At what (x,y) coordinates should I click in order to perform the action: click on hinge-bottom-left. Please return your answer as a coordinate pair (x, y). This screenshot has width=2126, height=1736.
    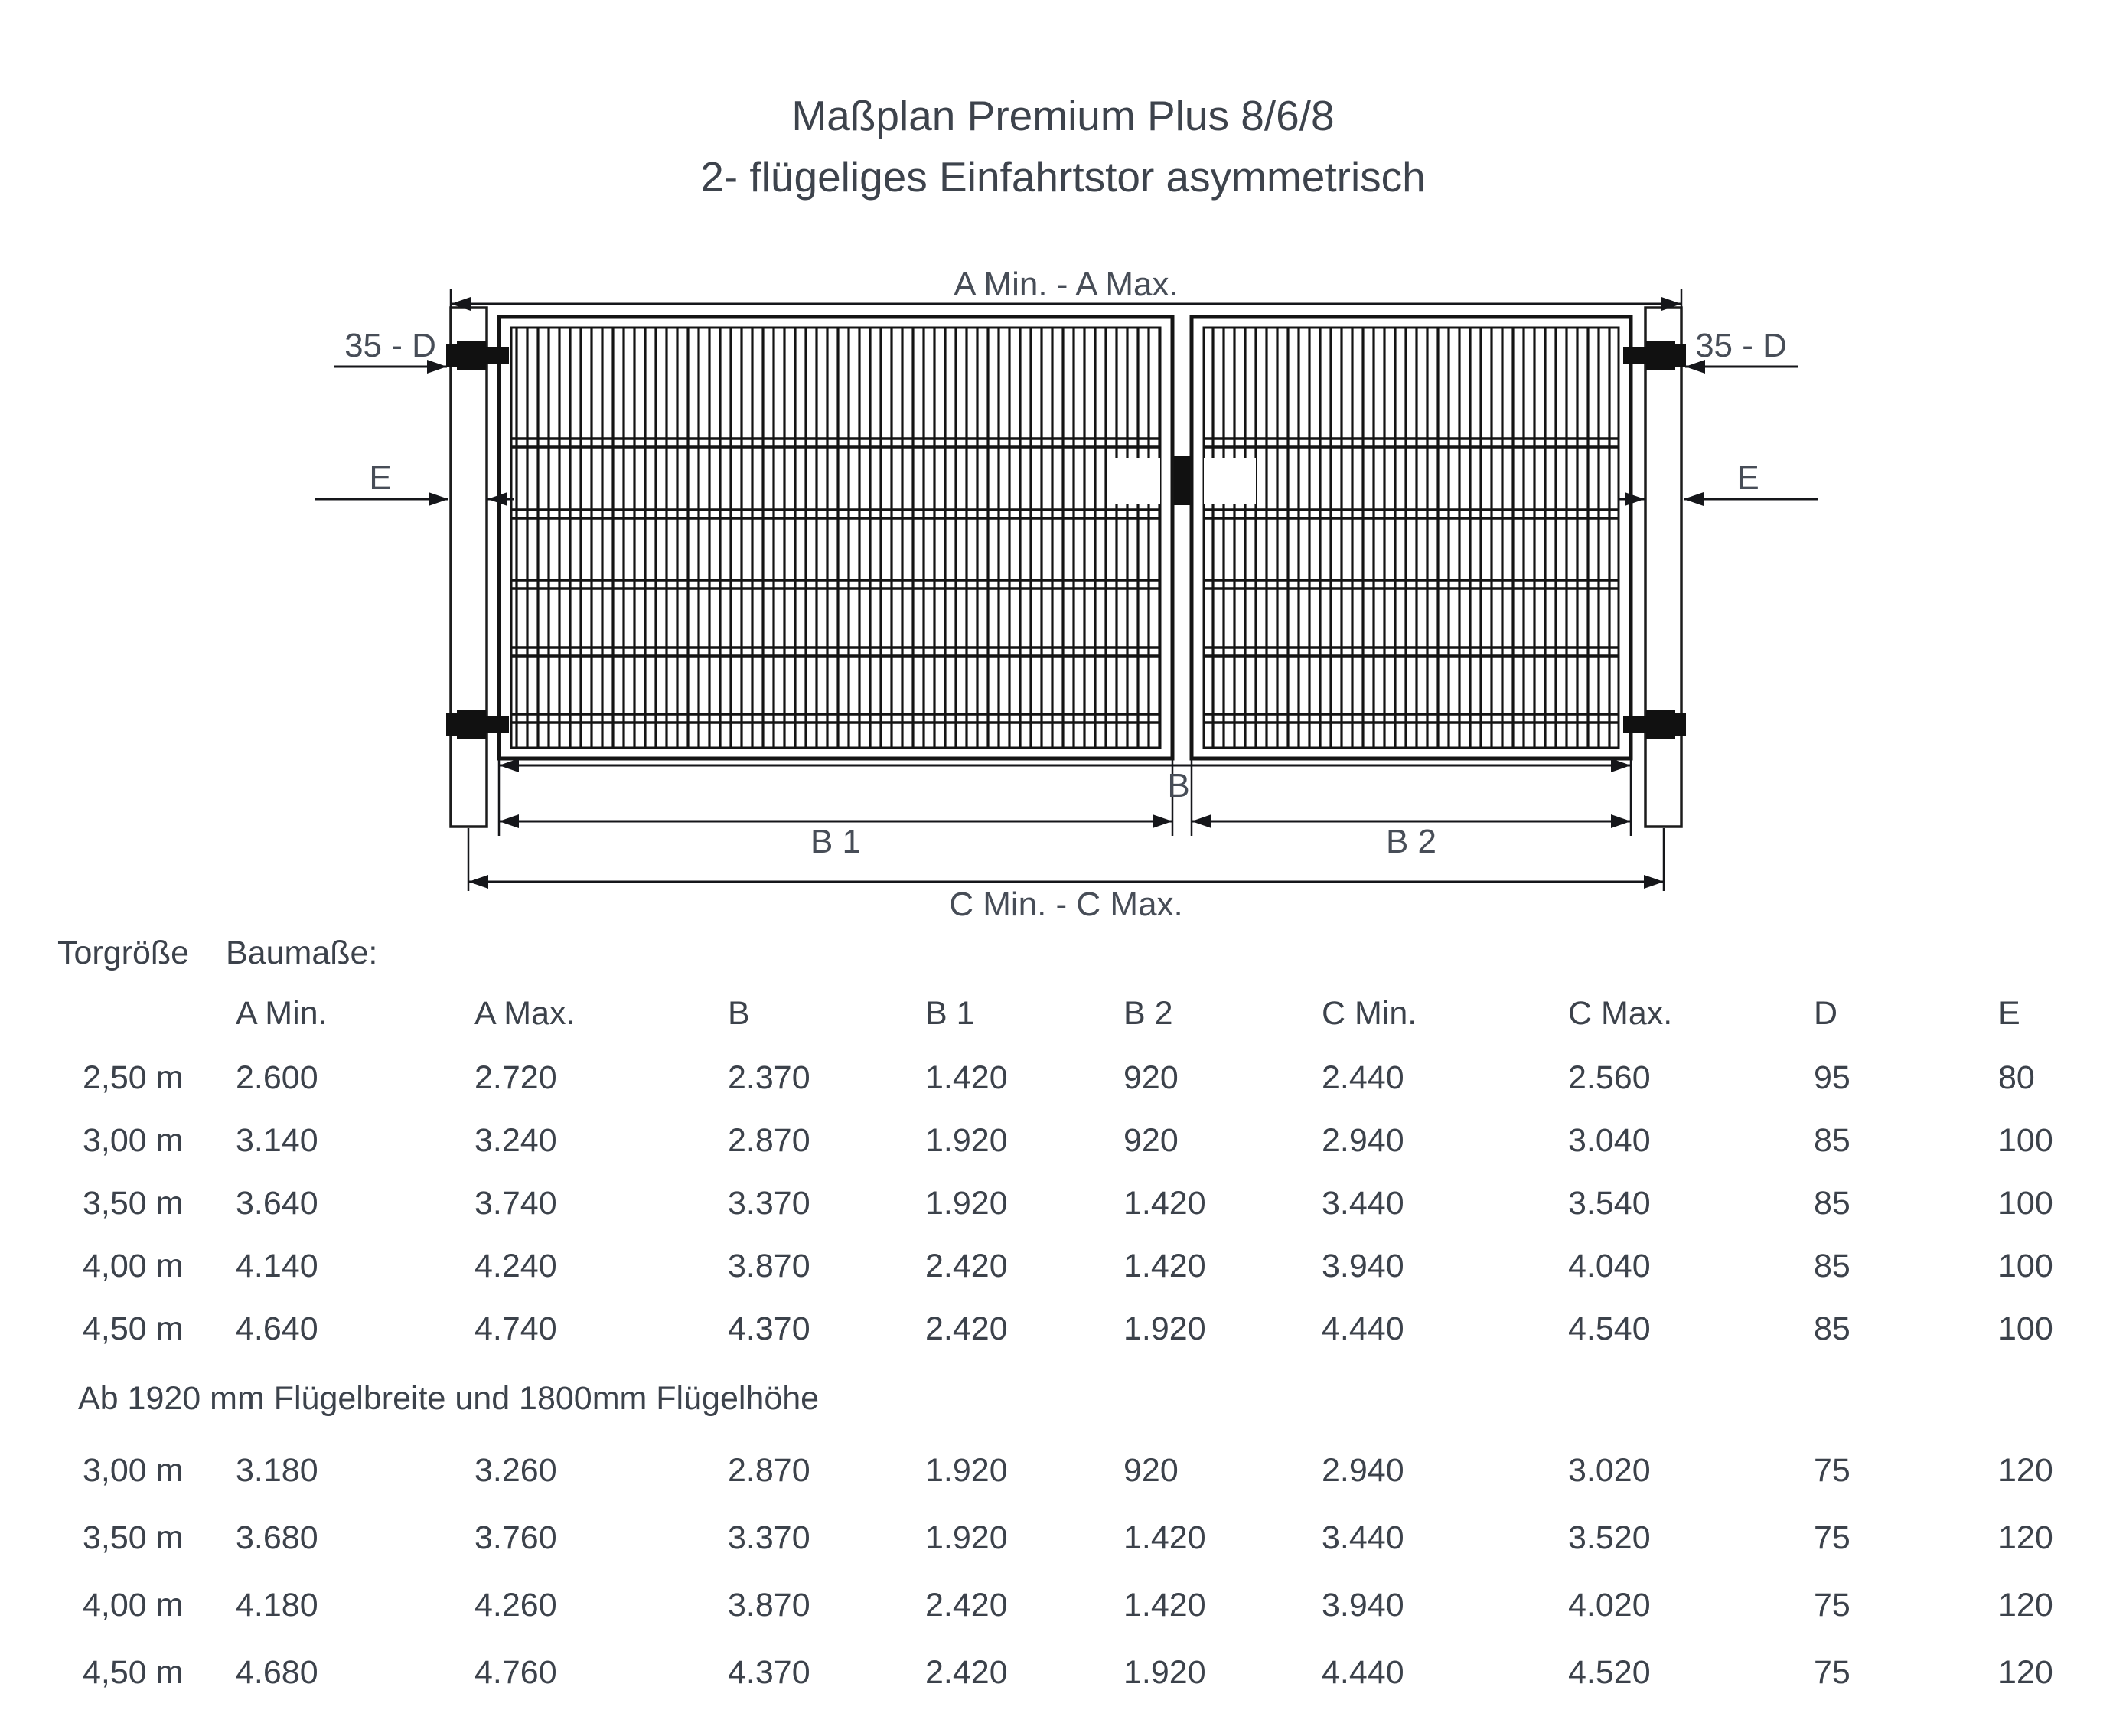
    Looking at the image, I should click on (478, 724).